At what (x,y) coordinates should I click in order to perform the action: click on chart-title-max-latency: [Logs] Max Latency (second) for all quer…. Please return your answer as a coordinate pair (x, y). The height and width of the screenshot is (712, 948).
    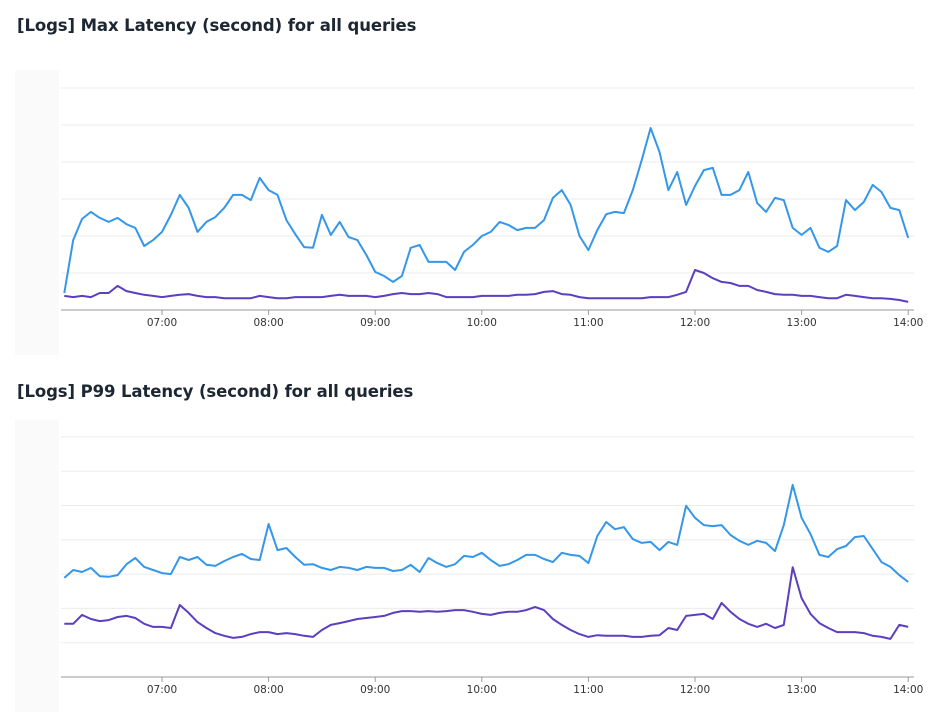
    Looking at the image, I should click on (217, 25).